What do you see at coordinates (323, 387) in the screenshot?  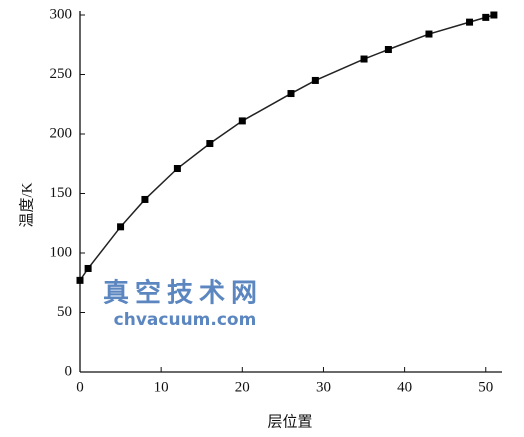 I see `x-tick-label: 30` at bounding box center [323, 387].